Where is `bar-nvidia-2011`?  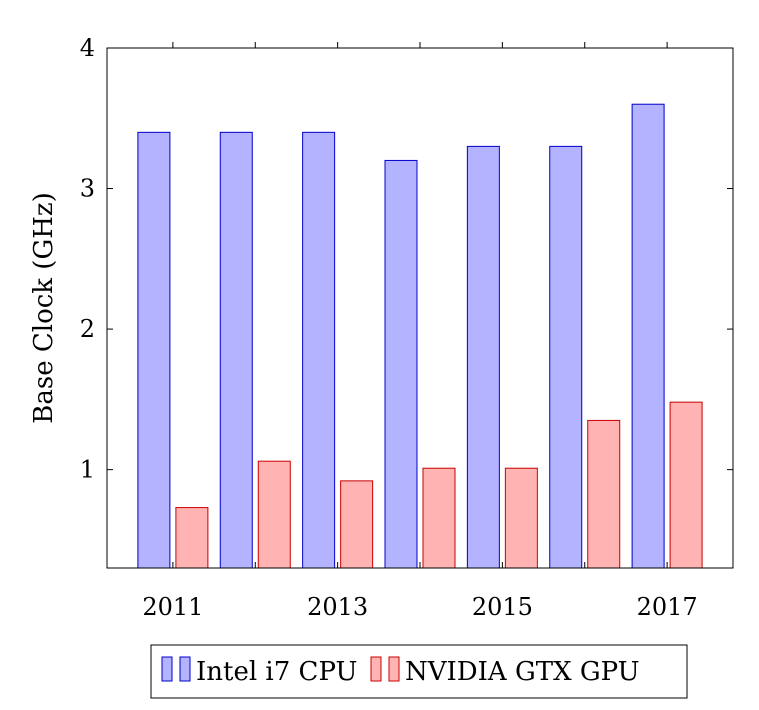 bar-nvidia-2011 is located at coordinates (192, 538).